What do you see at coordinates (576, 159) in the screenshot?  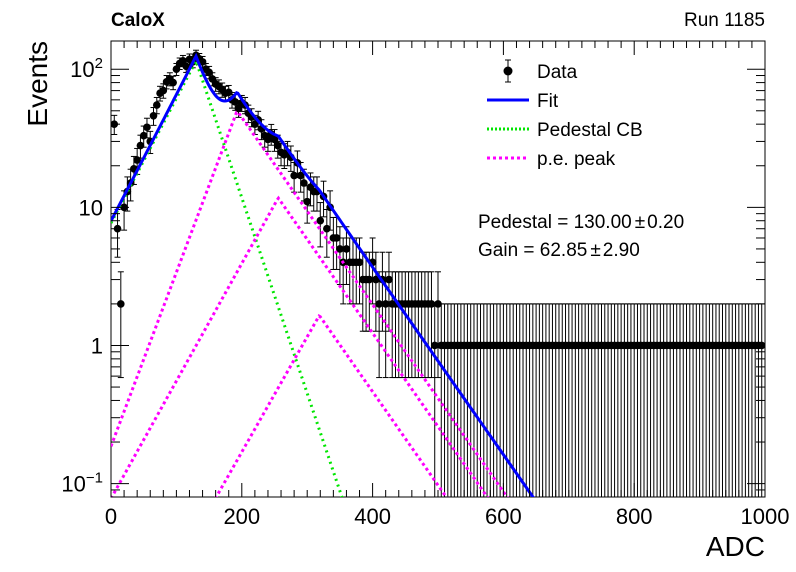 I see `legend-label-pe: p.e. peak` at bounding box center [576, 159].